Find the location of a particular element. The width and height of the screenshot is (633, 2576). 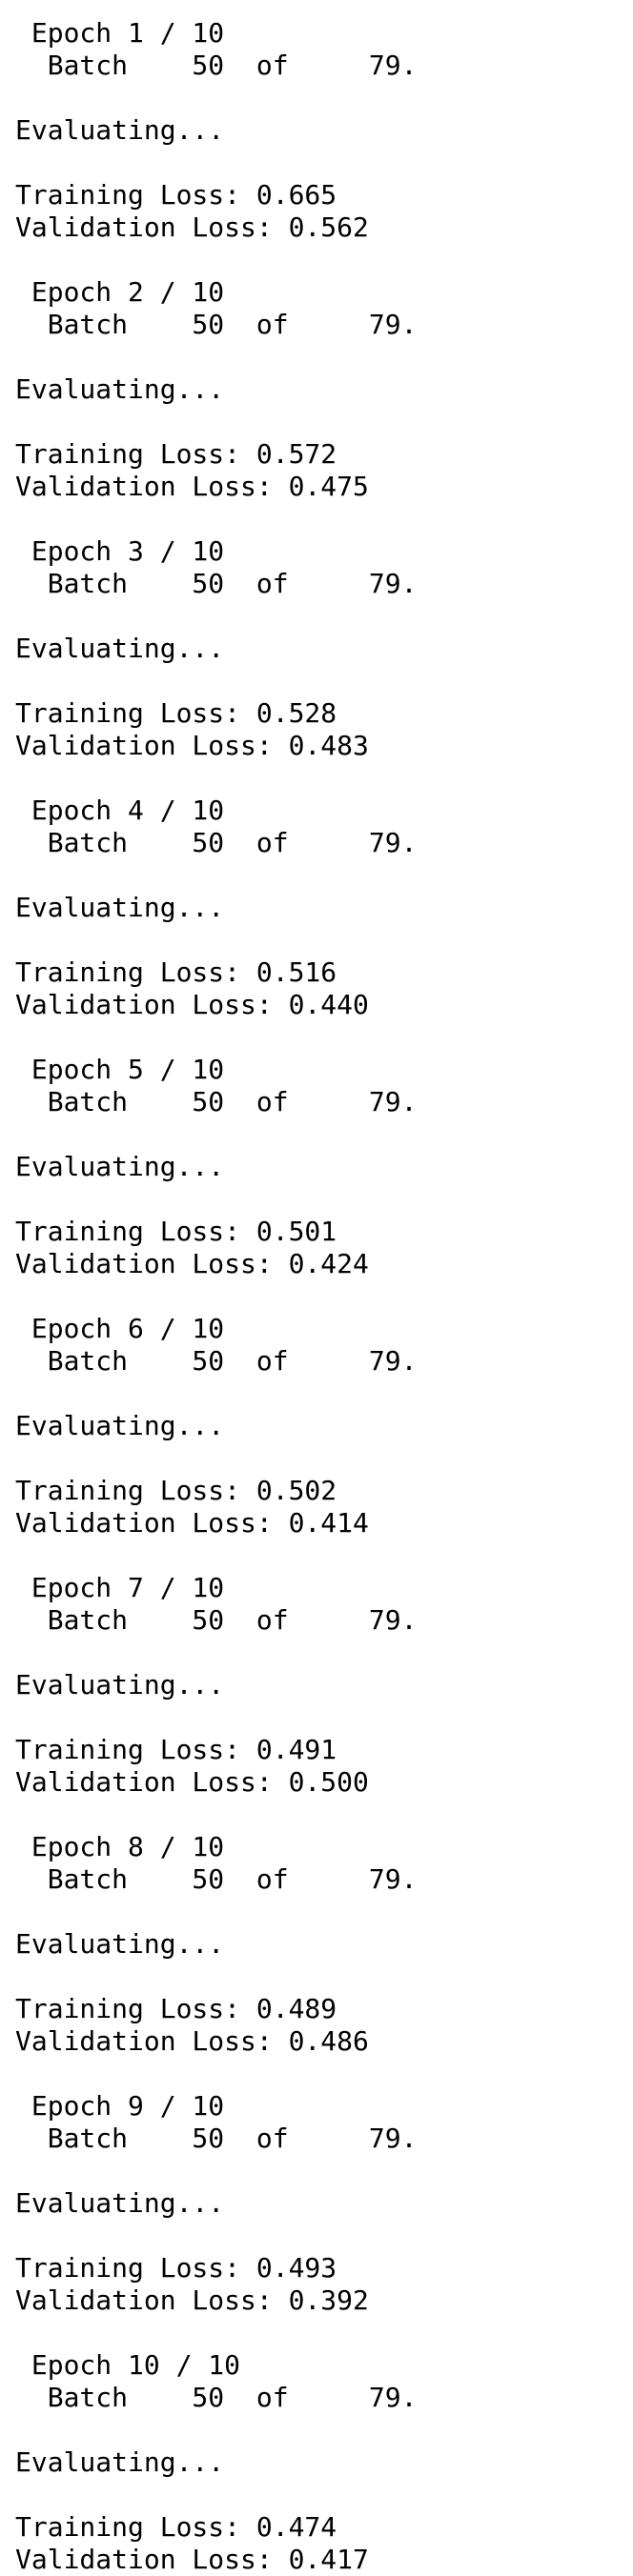

validation-loss-line: Validation Loss: 0.392 is located at coordinates (192, 2300).